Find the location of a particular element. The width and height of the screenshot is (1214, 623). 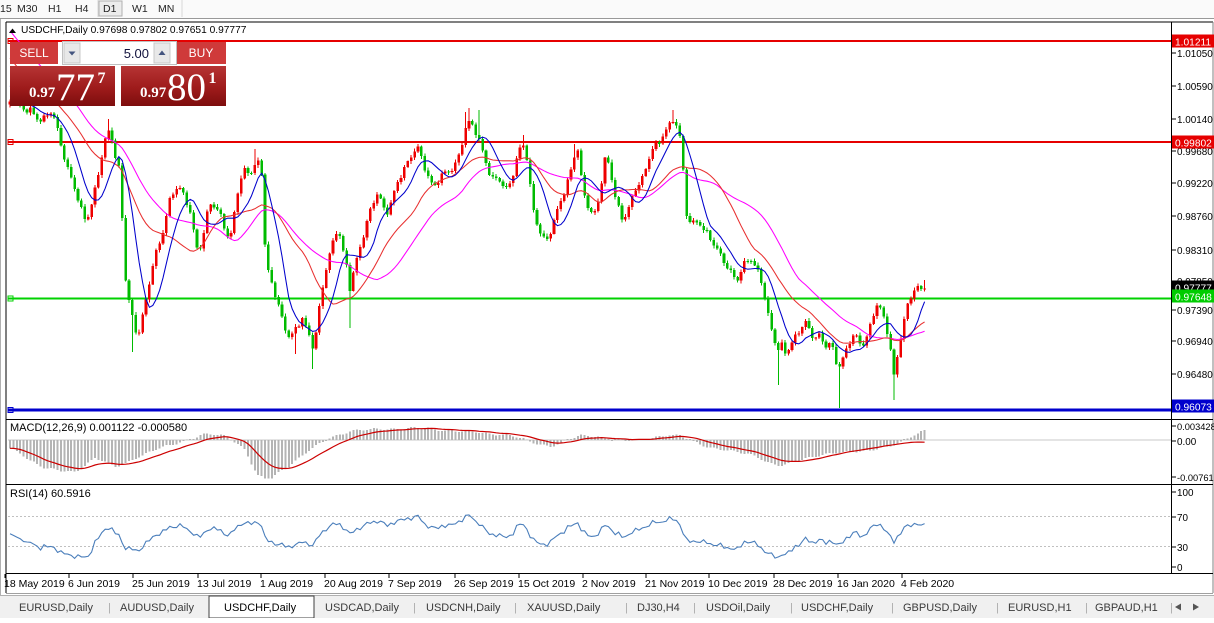

svg-text: GBPUSD,Daily is located at coordinates (940, 608).